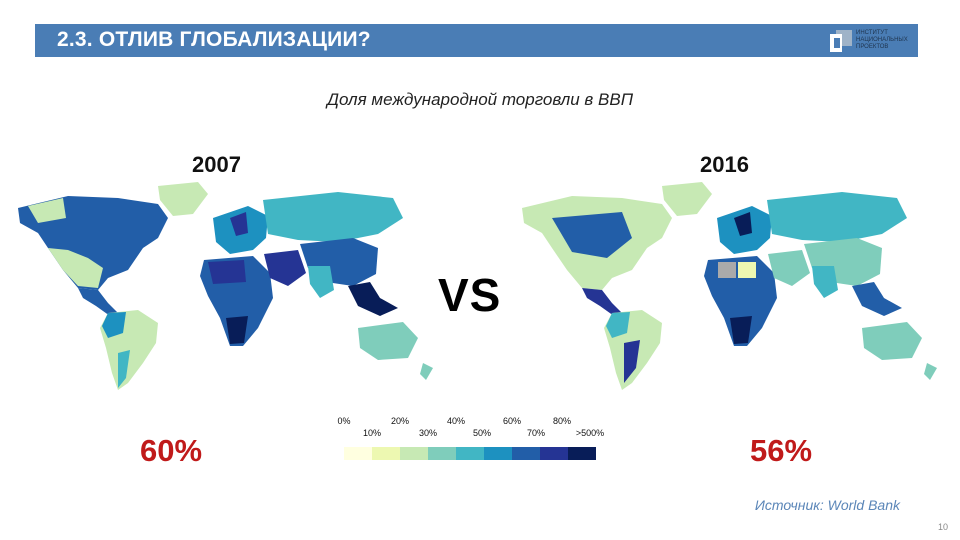 The image size is (960, 540). What do you see at coordinates (872, 33) in the screenshot?
I see `logo-line: ИНСТИТУТ` at bounding box center [872, 33].